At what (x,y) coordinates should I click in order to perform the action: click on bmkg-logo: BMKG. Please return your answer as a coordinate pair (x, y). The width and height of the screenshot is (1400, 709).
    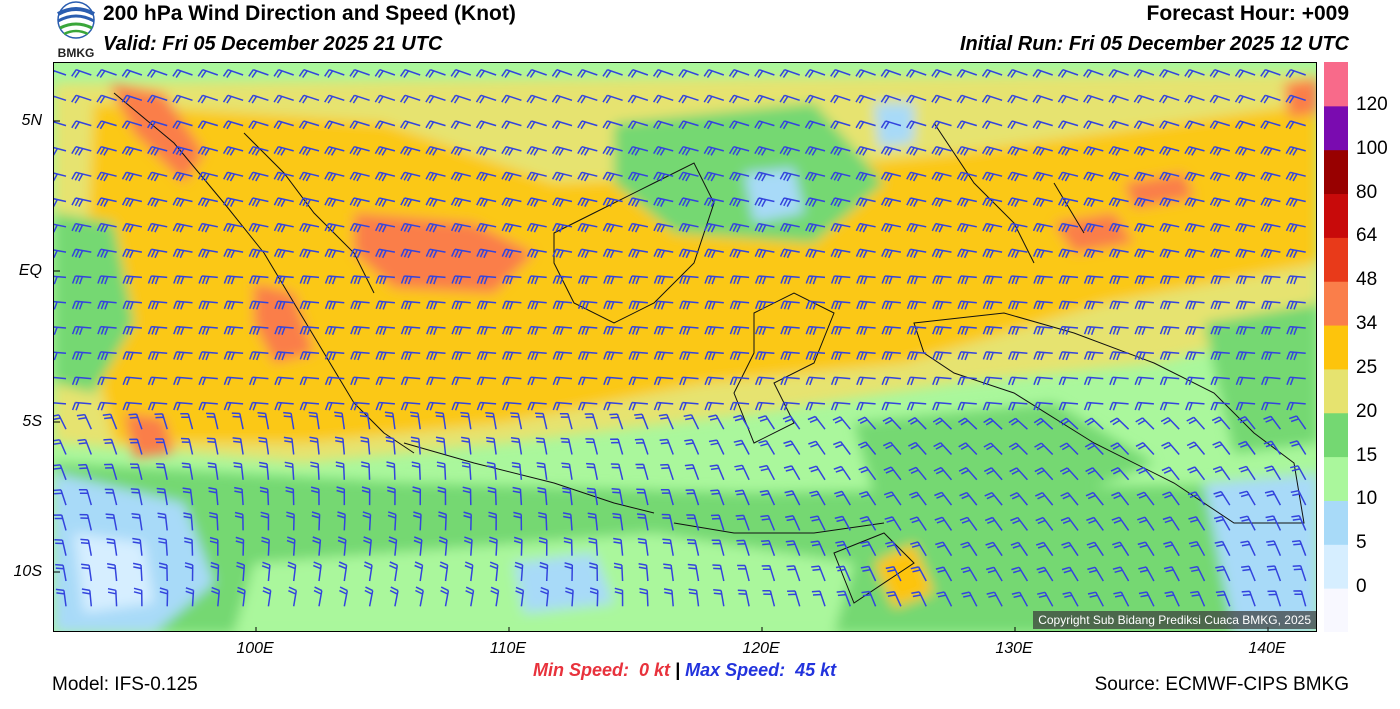
    Looking at the image, I should click on (76, 30).